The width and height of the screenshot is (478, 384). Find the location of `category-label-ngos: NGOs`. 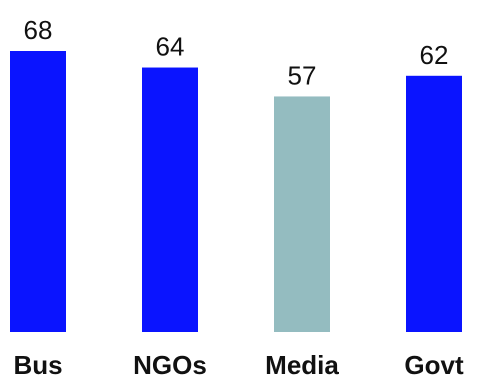

category-label-ngos: NGOs is located at coordinates (170, 365).